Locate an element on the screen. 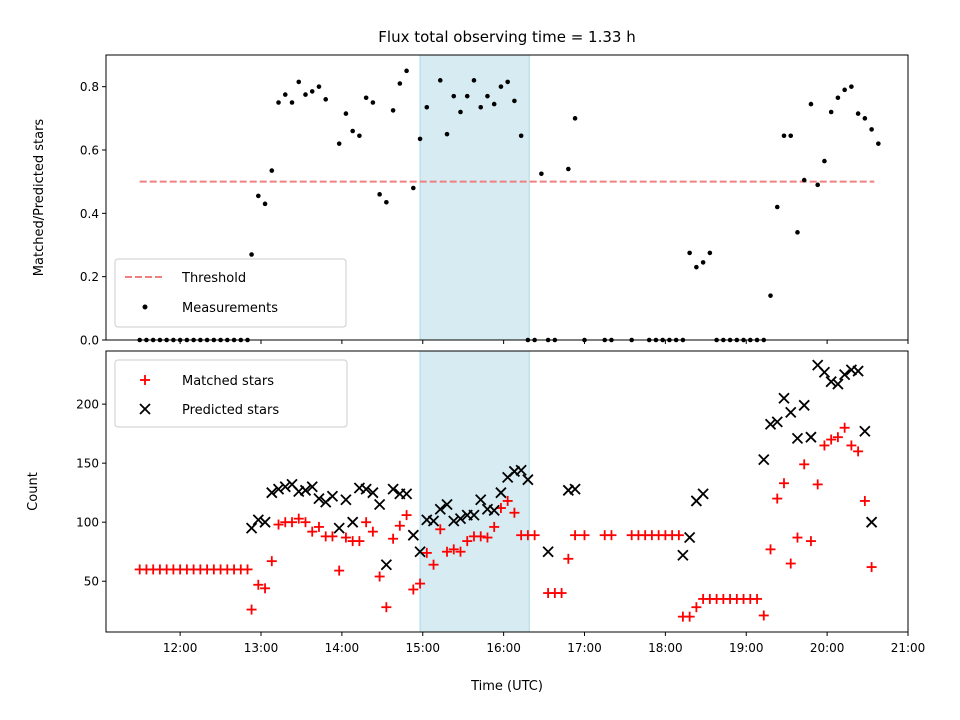 This screenshot has height=720, width=960. legend-plus-marker is located at coordinates (145, 380).